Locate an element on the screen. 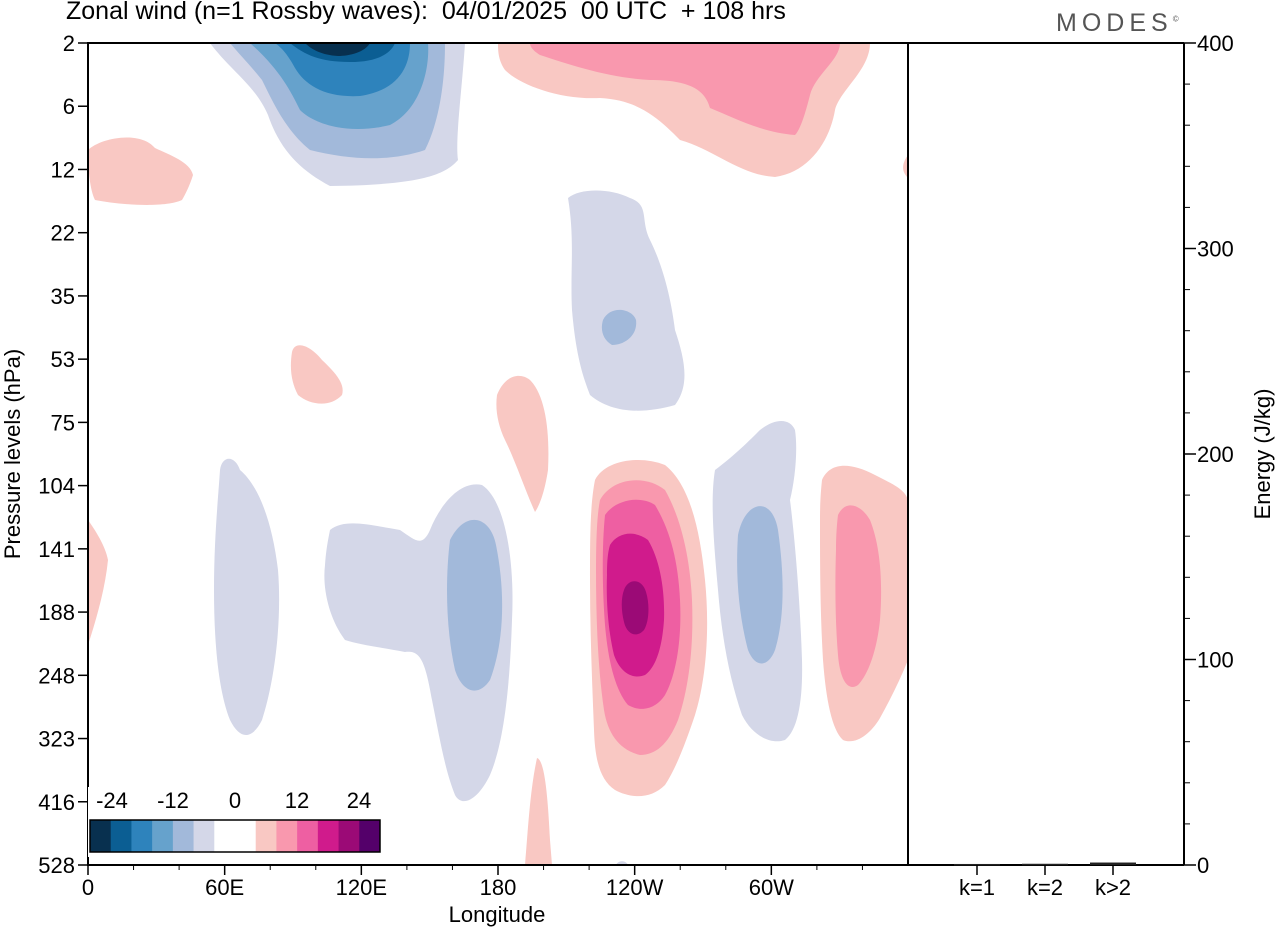  y-tick-label: 35 is located at coordinates (63, 296).